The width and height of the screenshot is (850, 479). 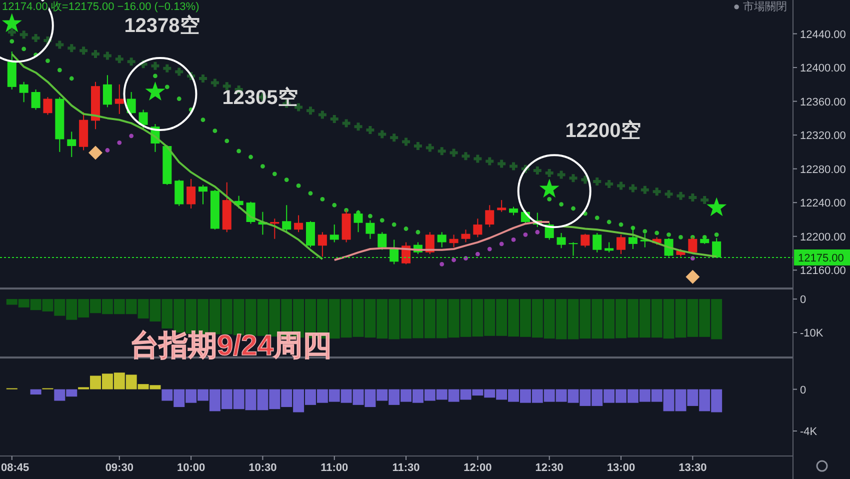 What do you see at coordinates (191, 468) in the screenshot?
I see `x-tick-label: 10:00` at bounding box center [191, 468].